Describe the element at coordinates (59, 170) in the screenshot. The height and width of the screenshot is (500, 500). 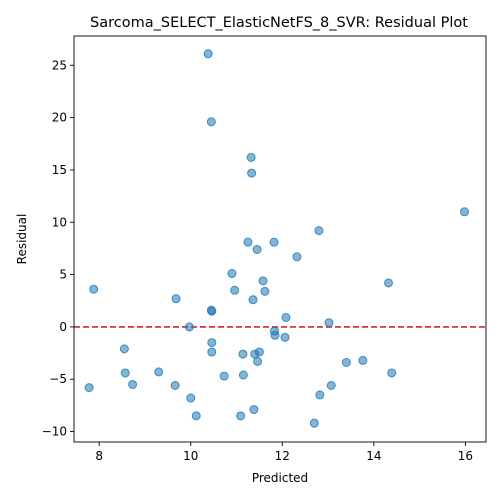
I see `y-tick-label: 15` at that location.